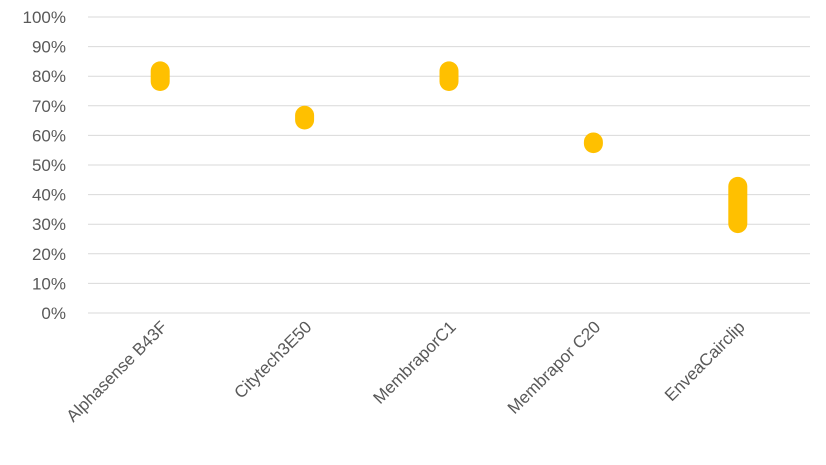  What do you see at coordinates (272, 359) in the screenshot?
I see `x-category-label: Citytech3E50` at bounding box center [272, 359].